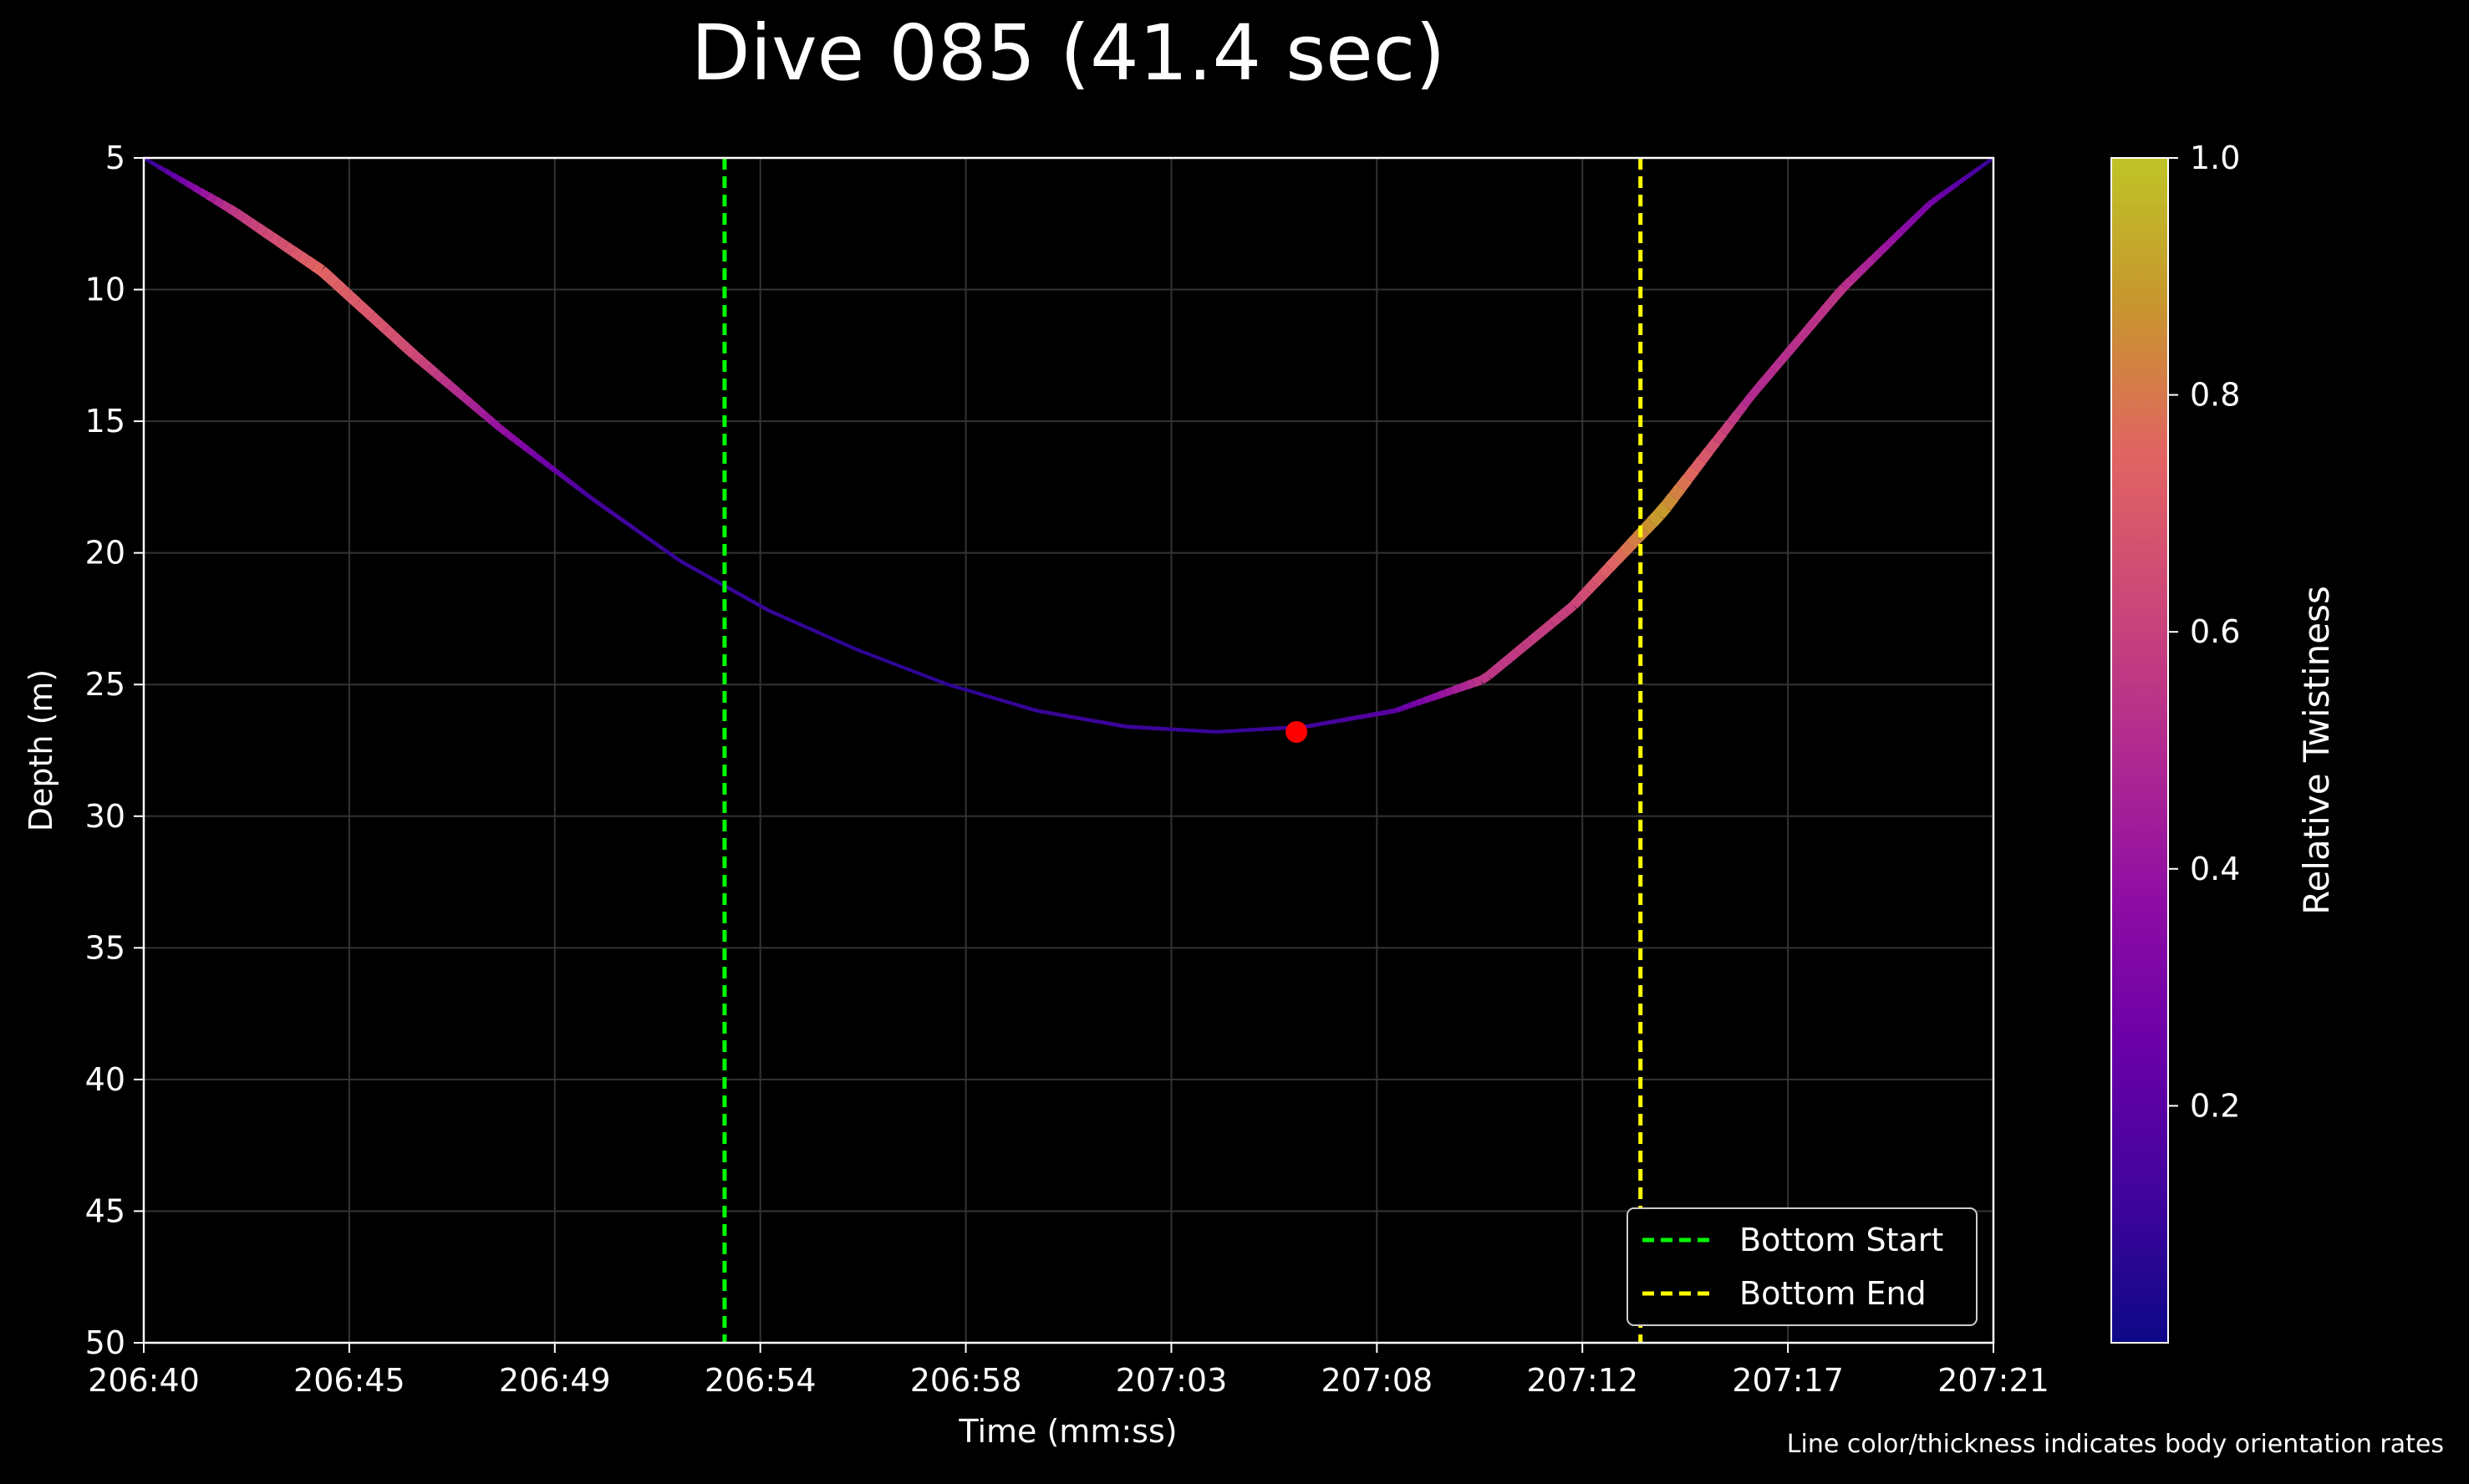 Image resolution: width=2469 pixels, height=1484 pixels. Describe the element at coordinates (1582, 1380) in the screenshot. I see `x-tick-label: 207:12` at that location.